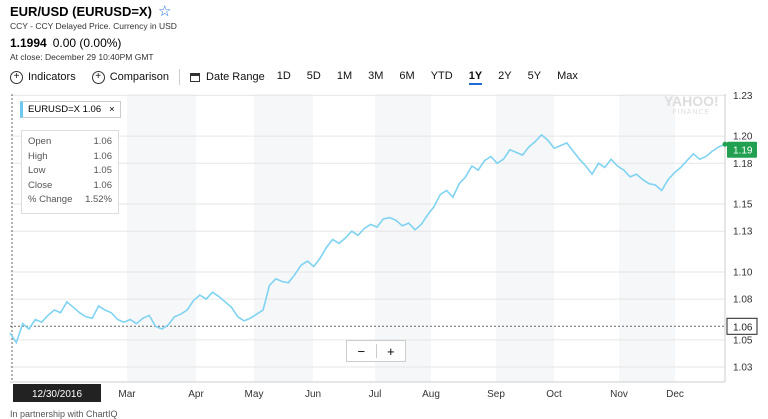  Describe the element at coordinates (103, 170) in the screenshot. I see `tooltip-value: 1.05` at that location.